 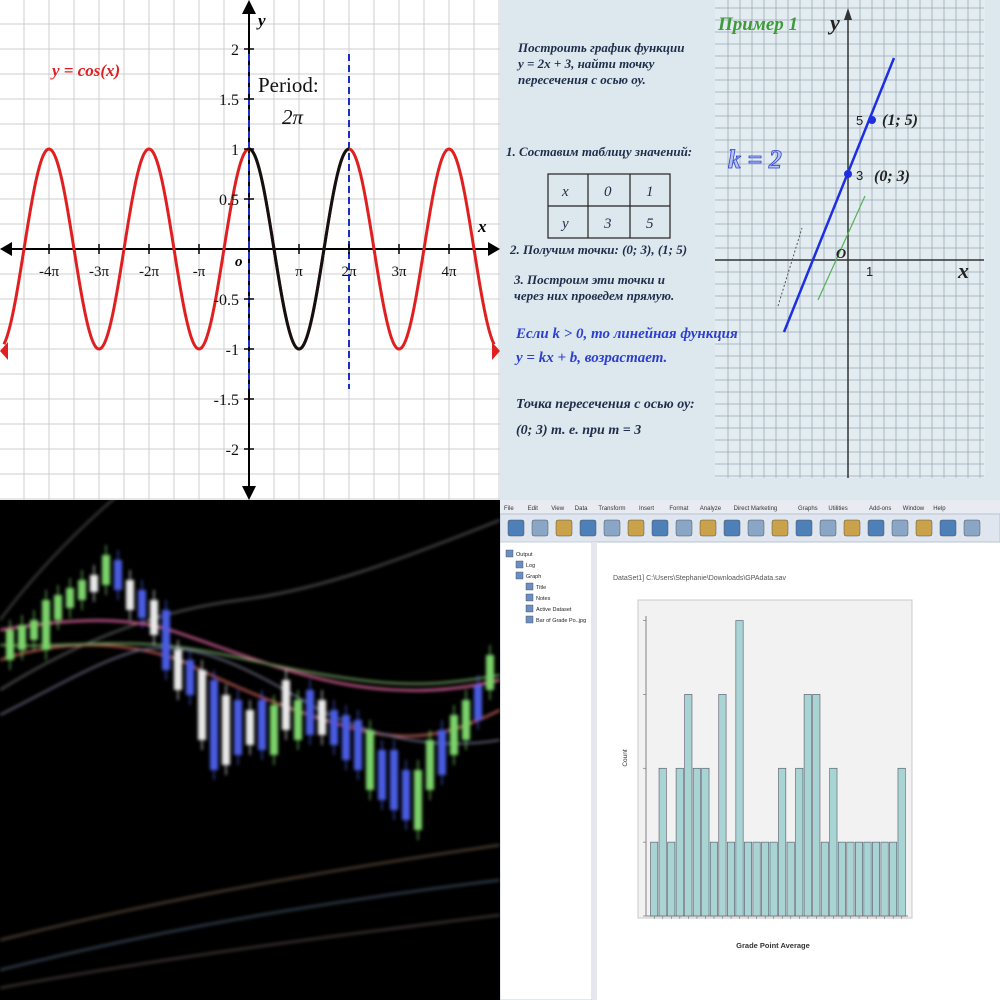 What do you see at coordinates (561, 621) in the screenshot?
I see `tree-item: Bar of Grade Po..jpg` at bounding box center [561, 621].